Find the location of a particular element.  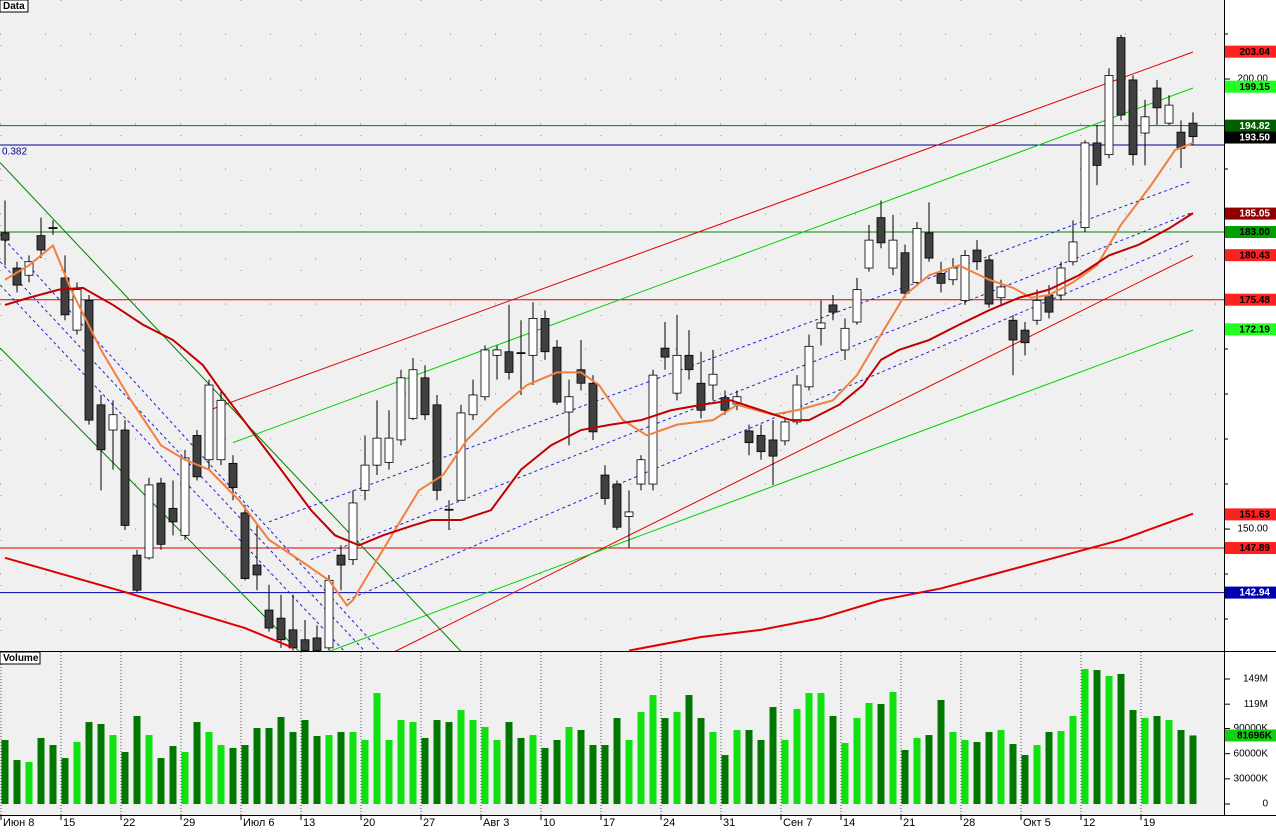

x-tick-label: 28 is located at coordinates (969, 823).